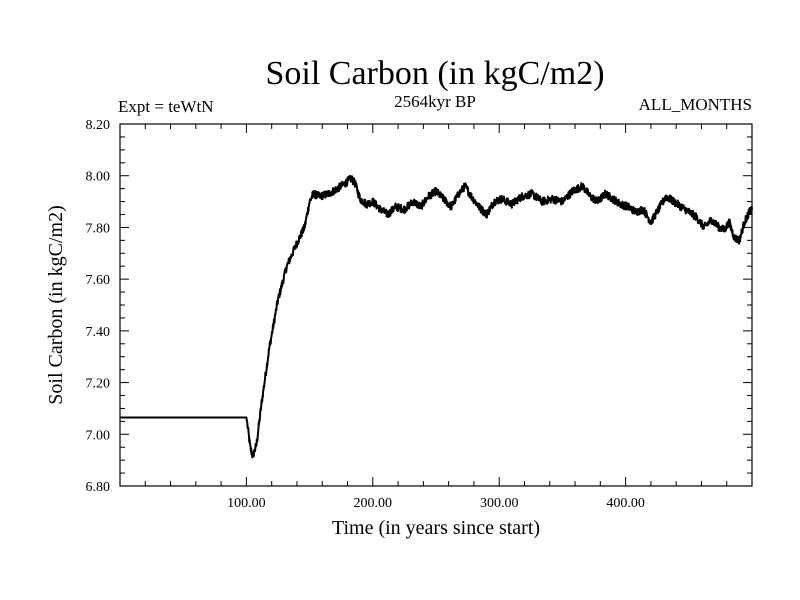 The width and height of the screenshot is (800, 600). I want to click on x-tick-label: 200.00, so click(373, 503).